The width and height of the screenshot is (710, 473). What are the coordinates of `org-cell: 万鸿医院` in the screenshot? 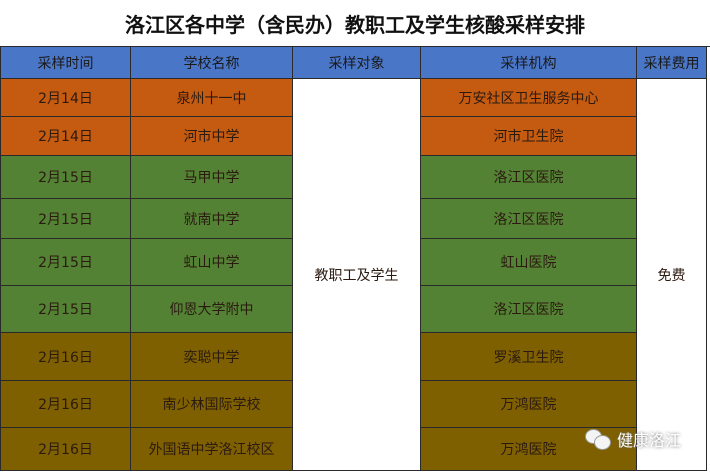 It's located at (528, 404).